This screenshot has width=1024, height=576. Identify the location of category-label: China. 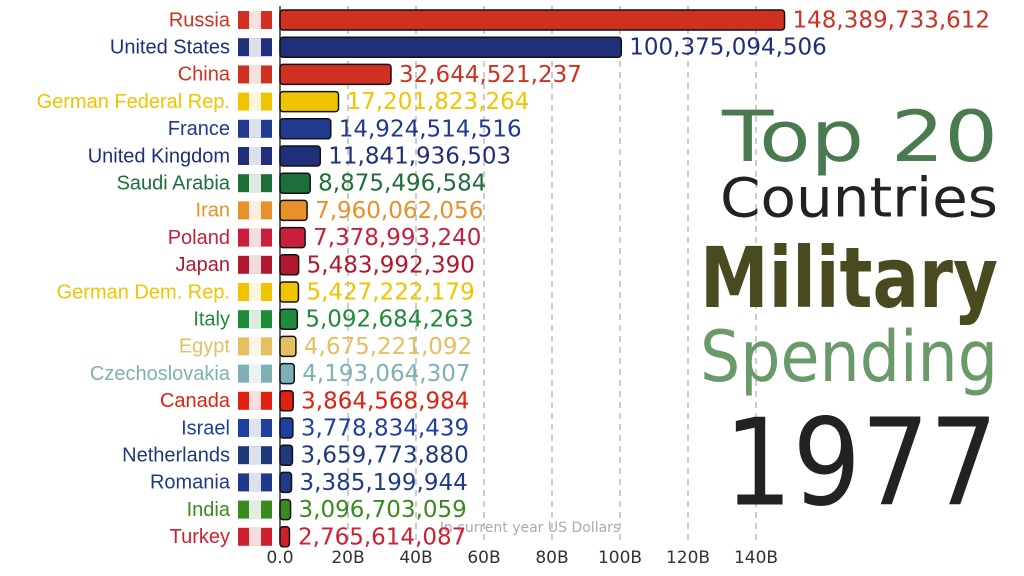
(204, 75).